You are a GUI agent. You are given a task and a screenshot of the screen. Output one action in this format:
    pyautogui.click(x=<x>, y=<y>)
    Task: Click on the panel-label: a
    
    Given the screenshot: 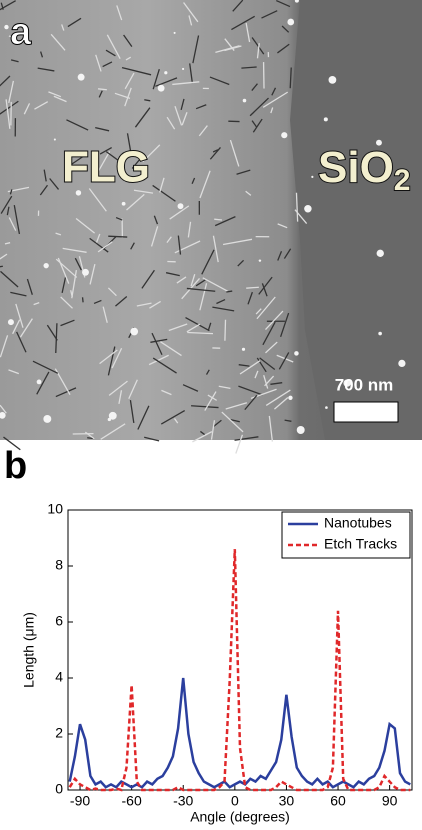 What is the action you would take?
    pyautogui.click(x=21, y=32)
    